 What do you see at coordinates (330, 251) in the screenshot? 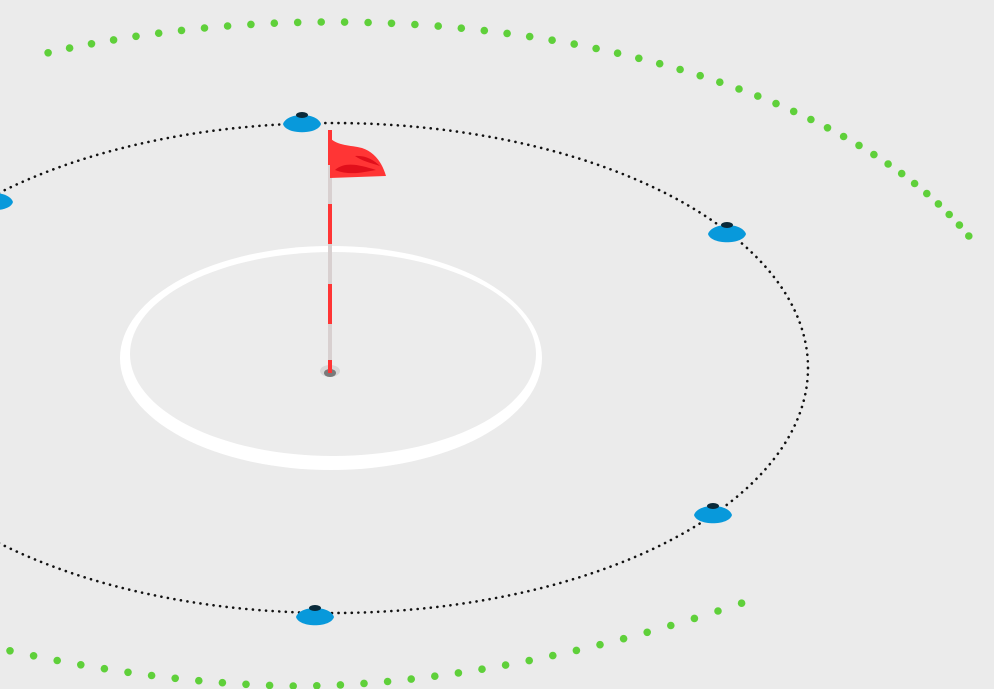
I see `flag-pole` at bounding box center [330, 251].